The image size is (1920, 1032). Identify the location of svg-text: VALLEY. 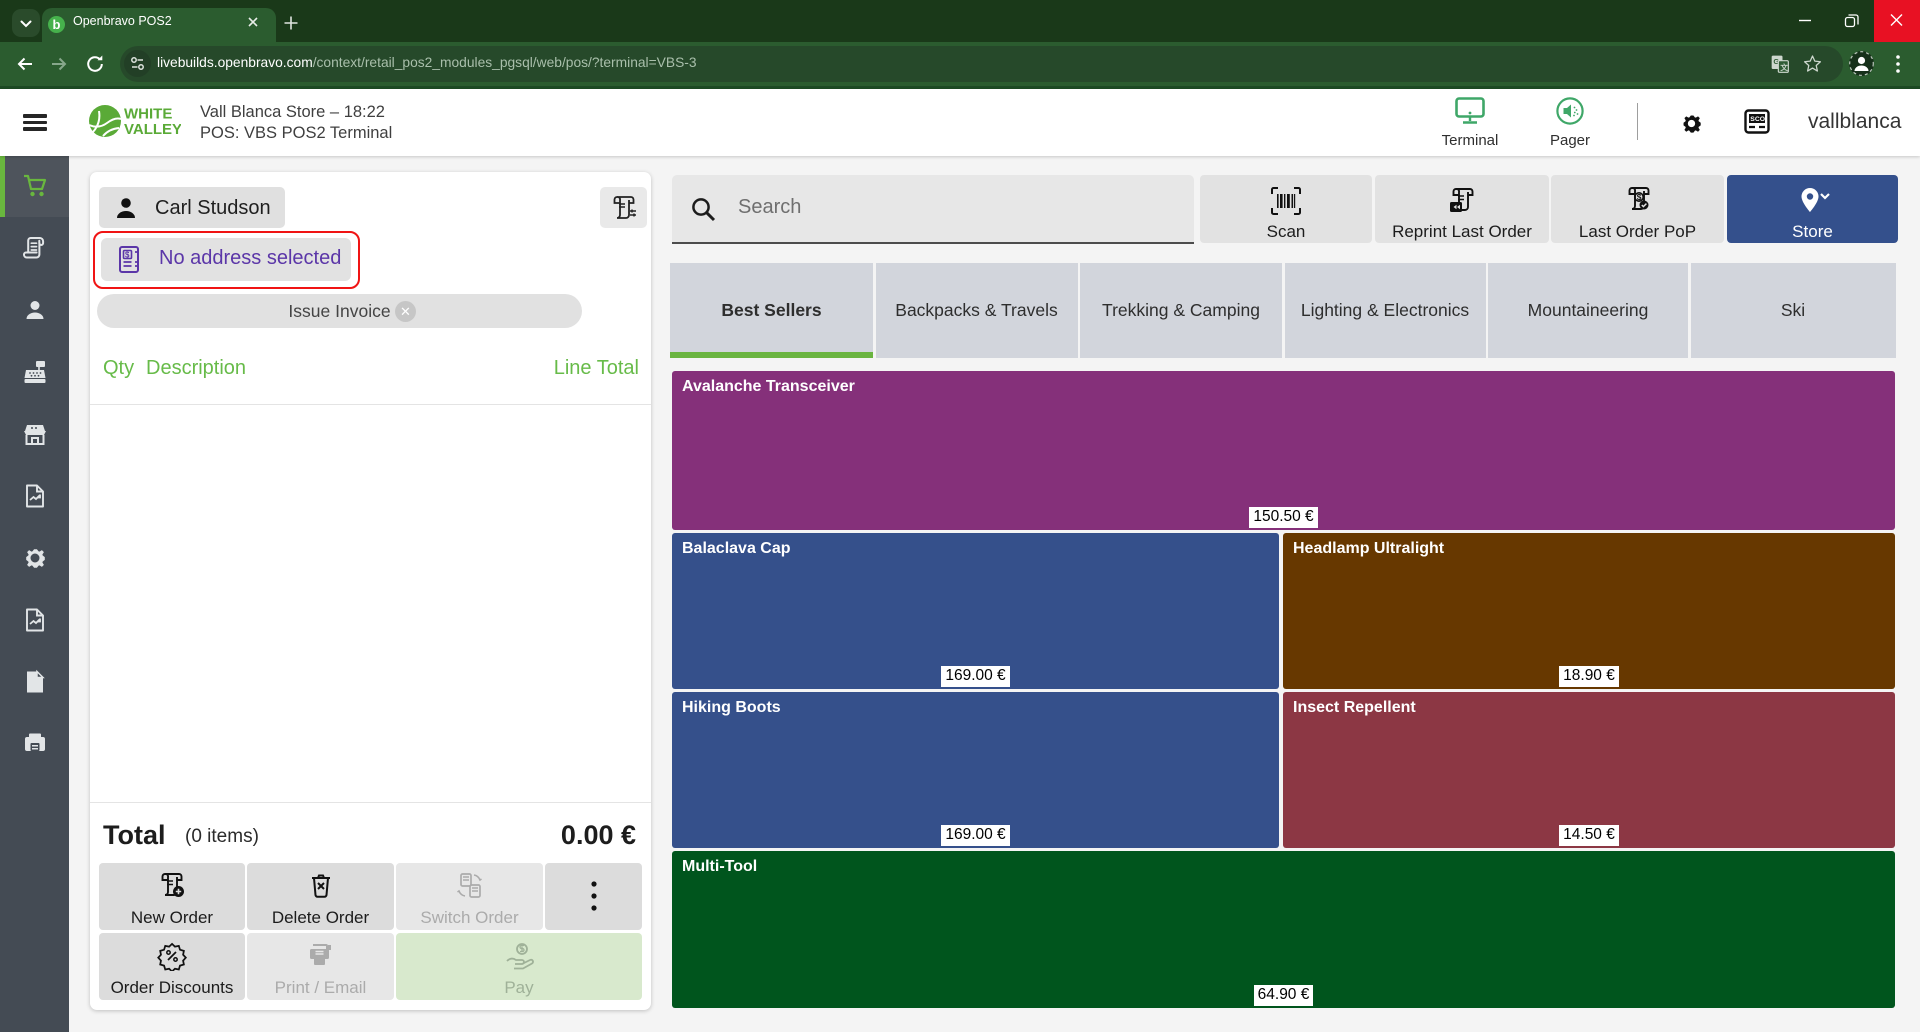
(152, 129).